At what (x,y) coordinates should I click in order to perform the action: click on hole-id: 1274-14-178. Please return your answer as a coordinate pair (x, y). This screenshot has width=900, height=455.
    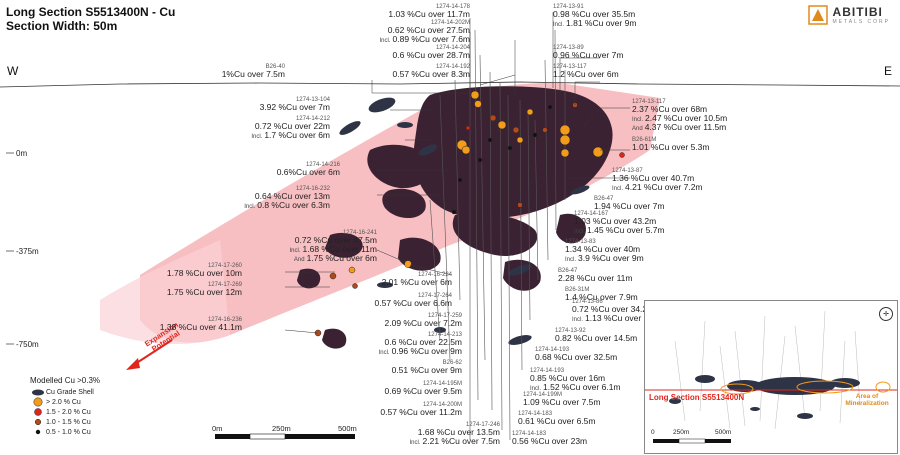
    Looking at the image, I should click on (452, 7).